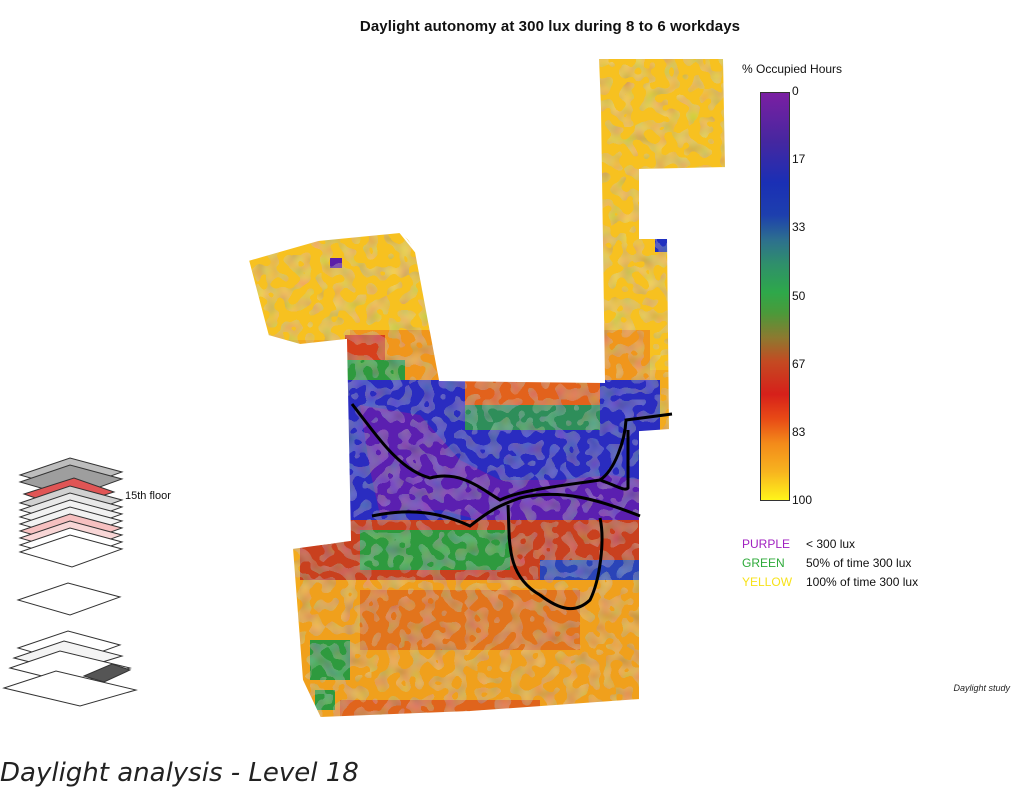 The image size is (1024, 797). What do you see at coordinates (798, 544) in the screenshot?
I see `legend-purple: PURPLE < 300 lux` at bounding box center [798, 544].